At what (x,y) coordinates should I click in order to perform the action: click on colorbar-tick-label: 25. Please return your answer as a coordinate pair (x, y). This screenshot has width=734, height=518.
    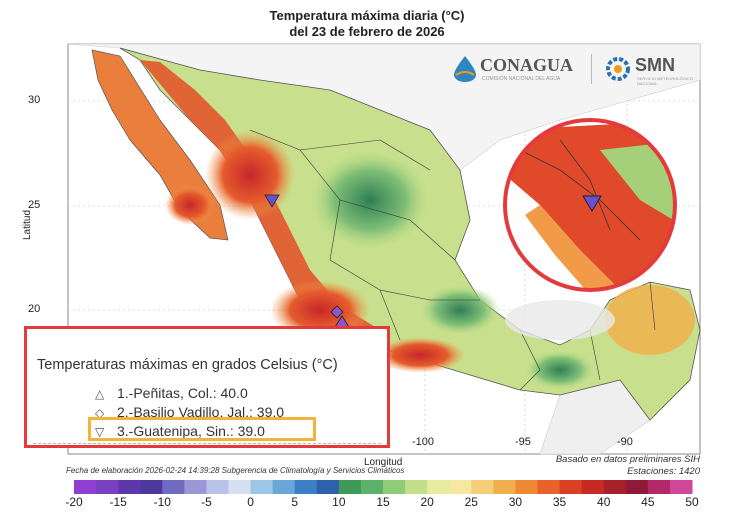
    Looking at the image, I should click on (471, 502).